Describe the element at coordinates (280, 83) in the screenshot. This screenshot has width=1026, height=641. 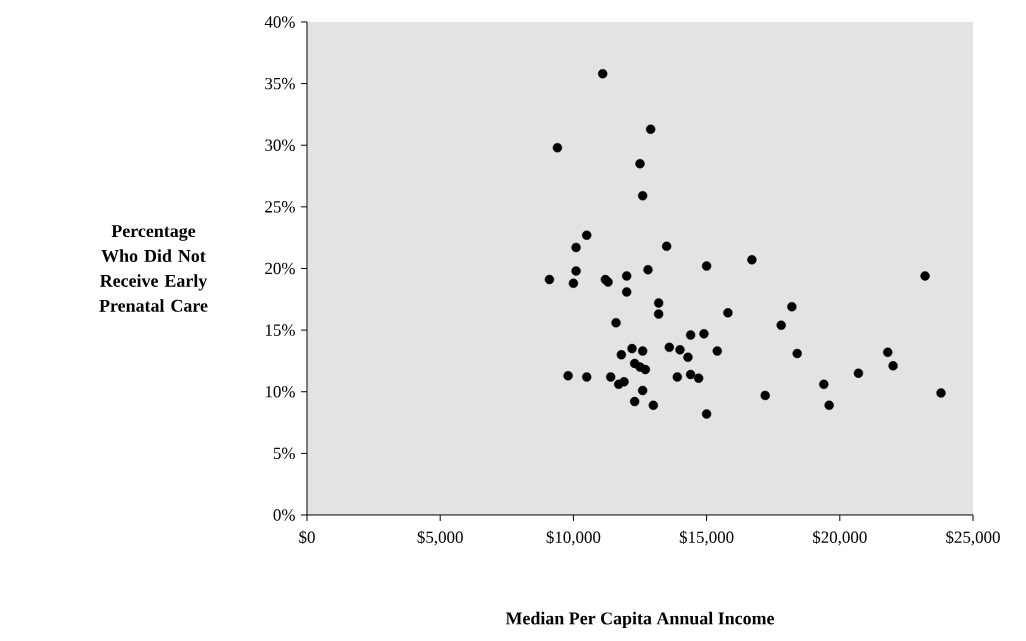
I see `y-tick-label: 35%` at that location.